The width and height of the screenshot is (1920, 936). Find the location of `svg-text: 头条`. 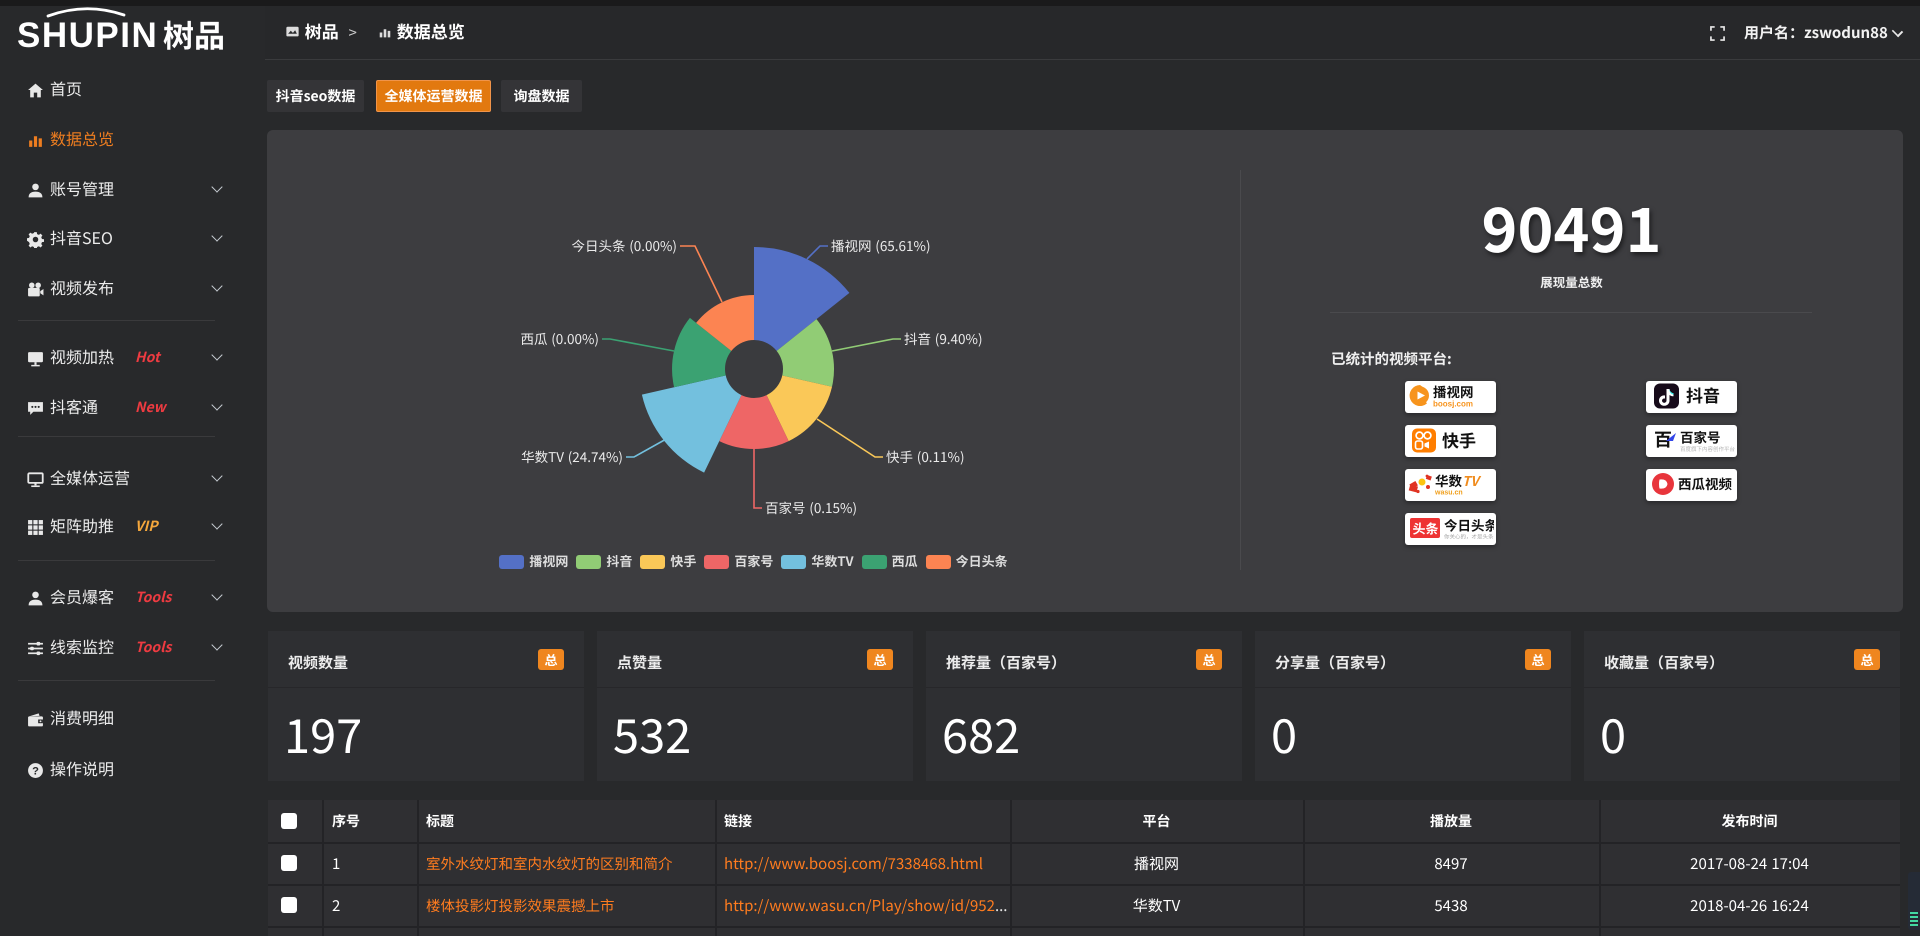

svg-text: 头条 is located at coordinates (1426, 528).